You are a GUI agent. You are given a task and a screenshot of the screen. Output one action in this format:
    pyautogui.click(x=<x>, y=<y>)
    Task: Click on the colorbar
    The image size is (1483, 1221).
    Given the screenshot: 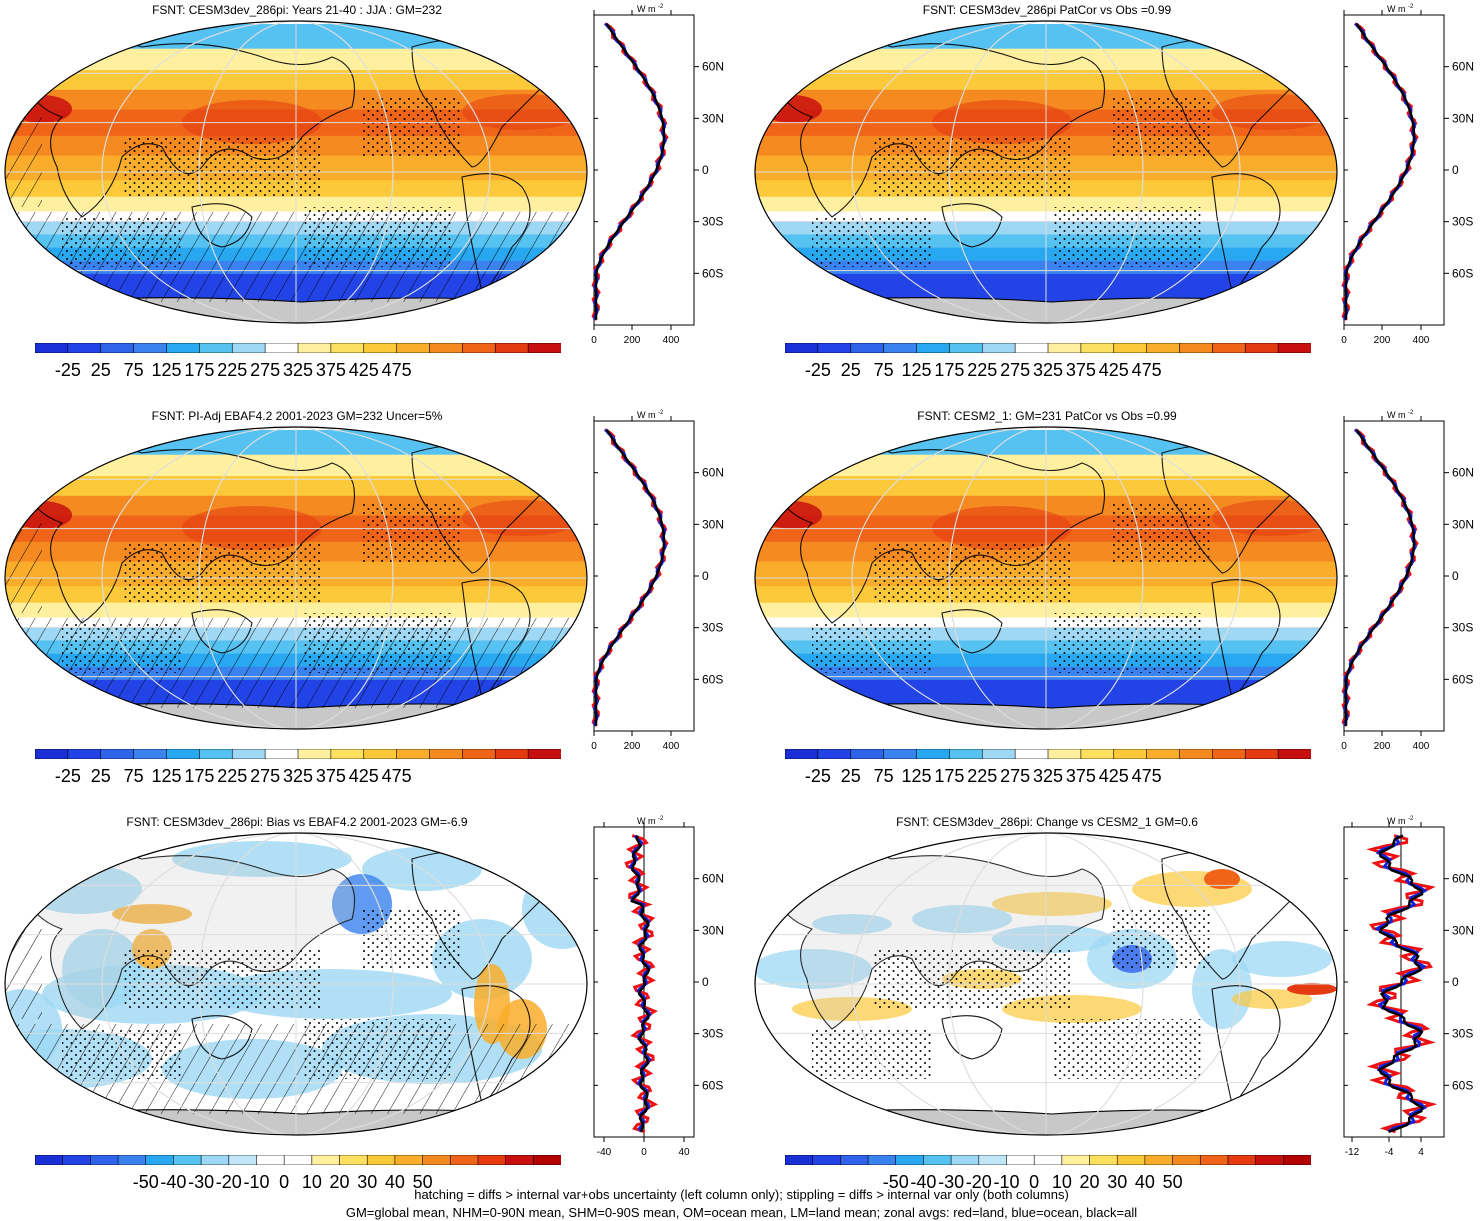 What is the action you would take?
    pyautogui.click(x=298, y=1160)
    